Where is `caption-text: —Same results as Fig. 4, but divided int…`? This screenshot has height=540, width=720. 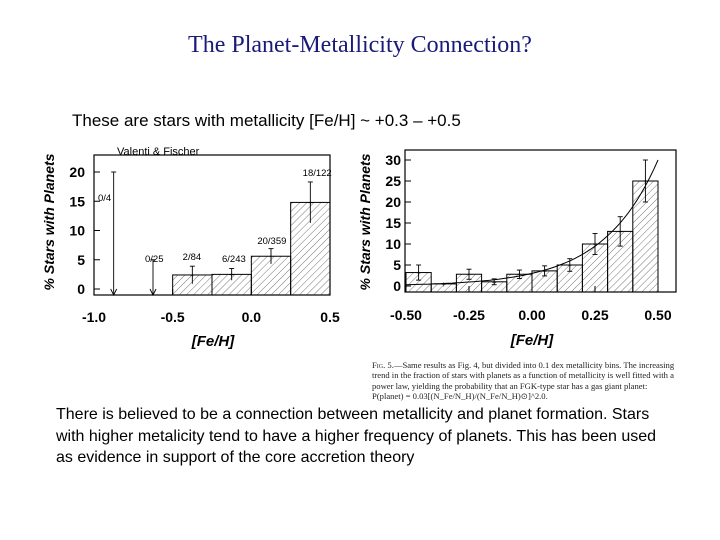 caption-text: —Same results as Fig. 4, but divided int… is located at coordinates (523, 381).